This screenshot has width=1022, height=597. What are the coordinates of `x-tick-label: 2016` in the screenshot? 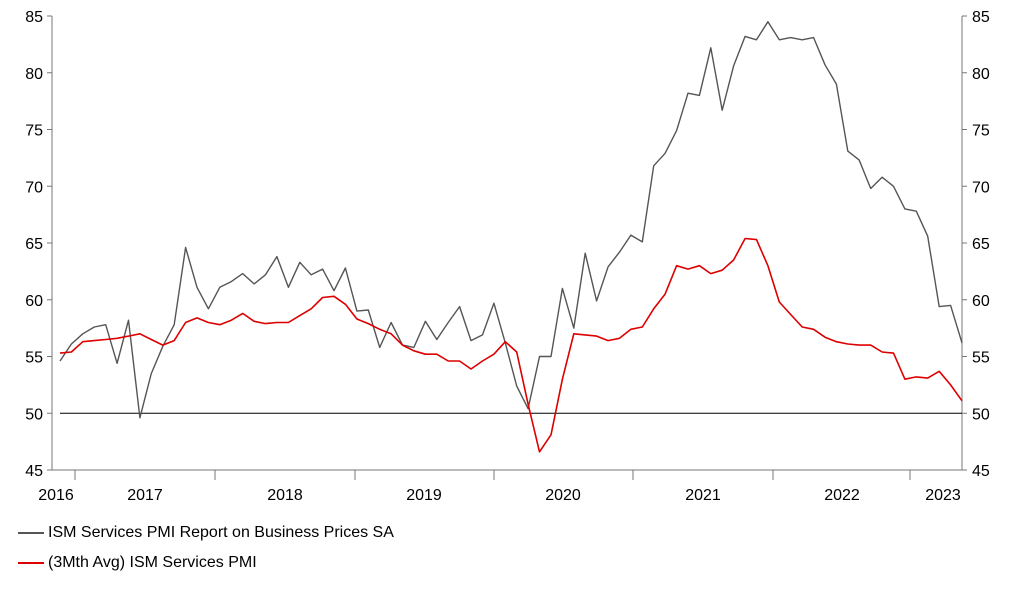 It's located at (56, 495).